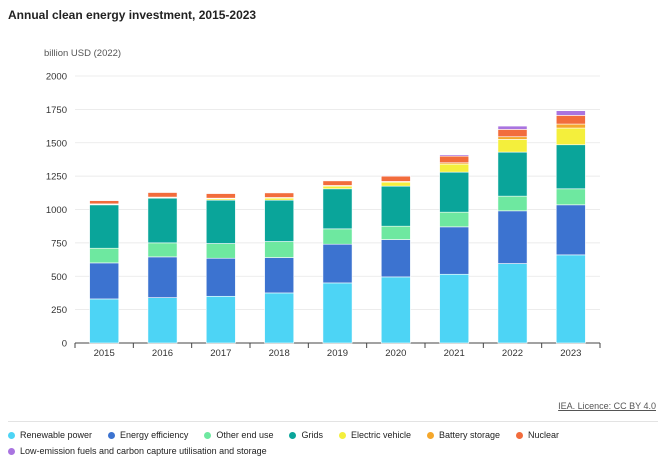 The width and height of the screenshot is (666, 462). Describe the element at coordinates (220, 353) in the screenshot. I see `x-tick-label: 2017` at that location.